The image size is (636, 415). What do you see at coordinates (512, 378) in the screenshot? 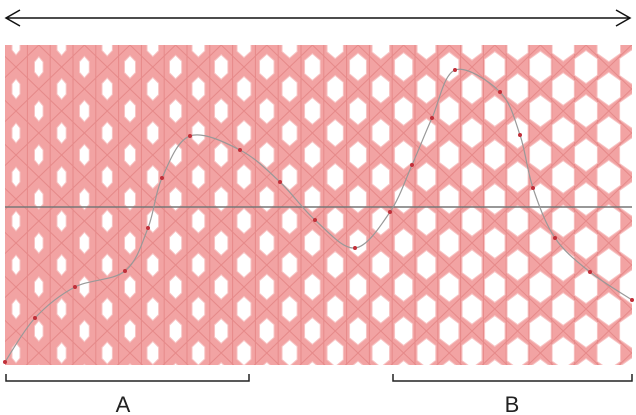
I see `bracket-b` at bounding box center [512, 378].